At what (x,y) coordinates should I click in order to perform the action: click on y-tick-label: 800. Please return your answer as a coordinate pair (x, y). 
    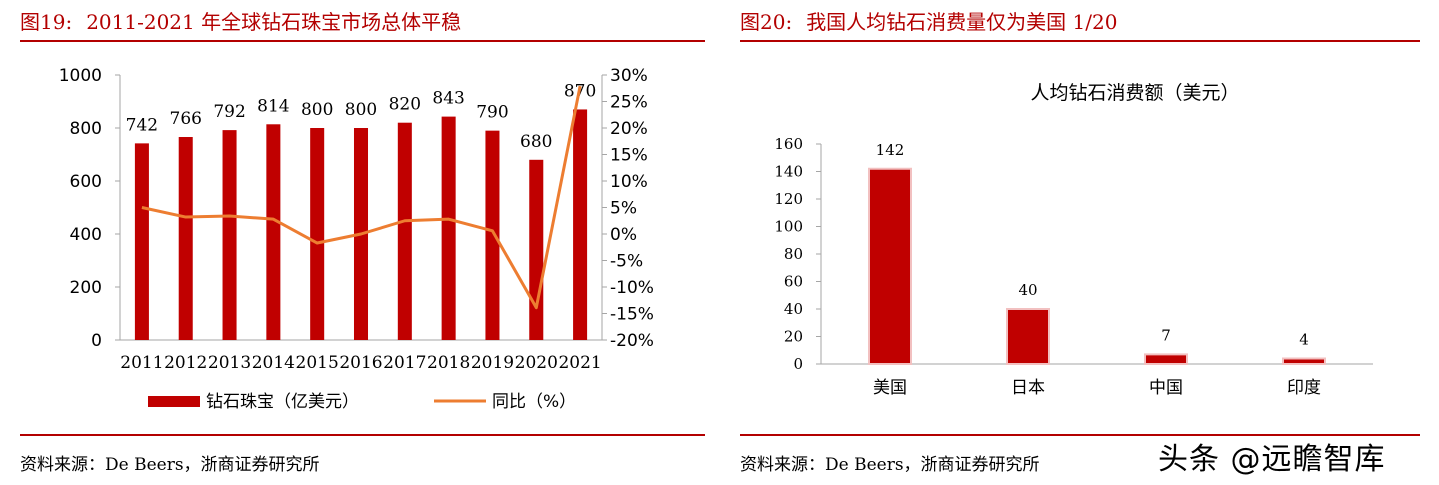
    Looking at the image, I should click on (86, 129).